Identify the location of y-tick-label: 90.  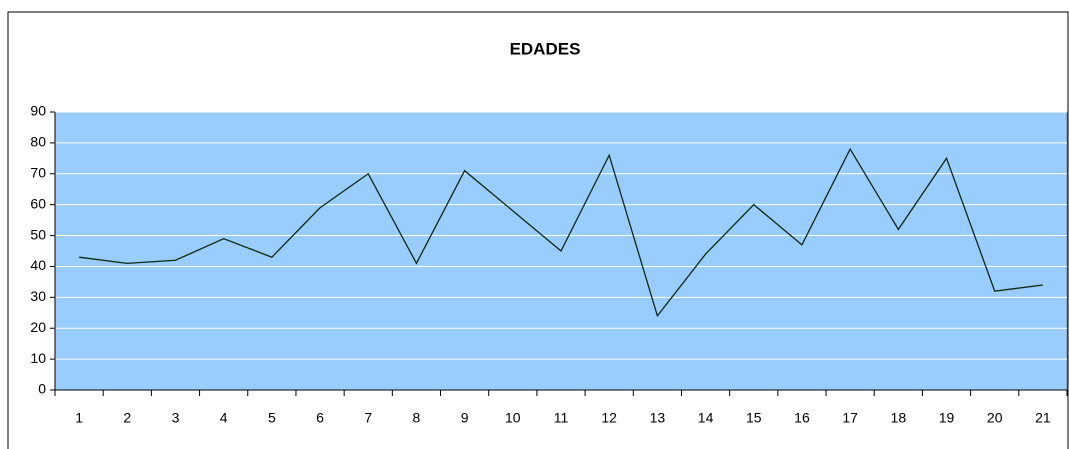
(38, 111).